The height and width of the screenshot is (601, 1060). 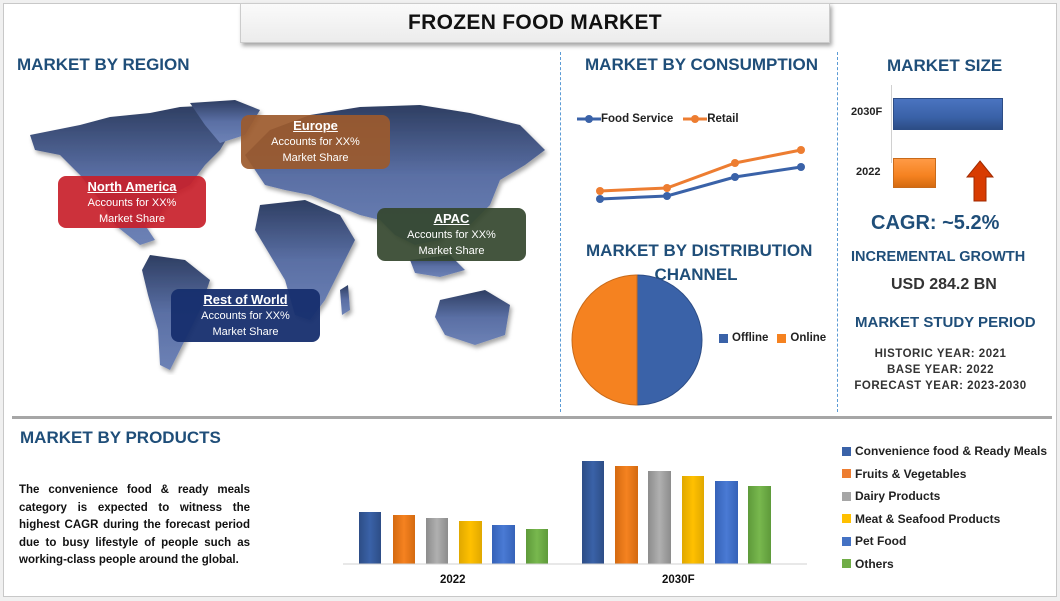 What do you see at coordinates (944, 284) in the screenshot?
I see `incremental-growth-value: USD 284.2 BN` at bounding box center [944, 284].